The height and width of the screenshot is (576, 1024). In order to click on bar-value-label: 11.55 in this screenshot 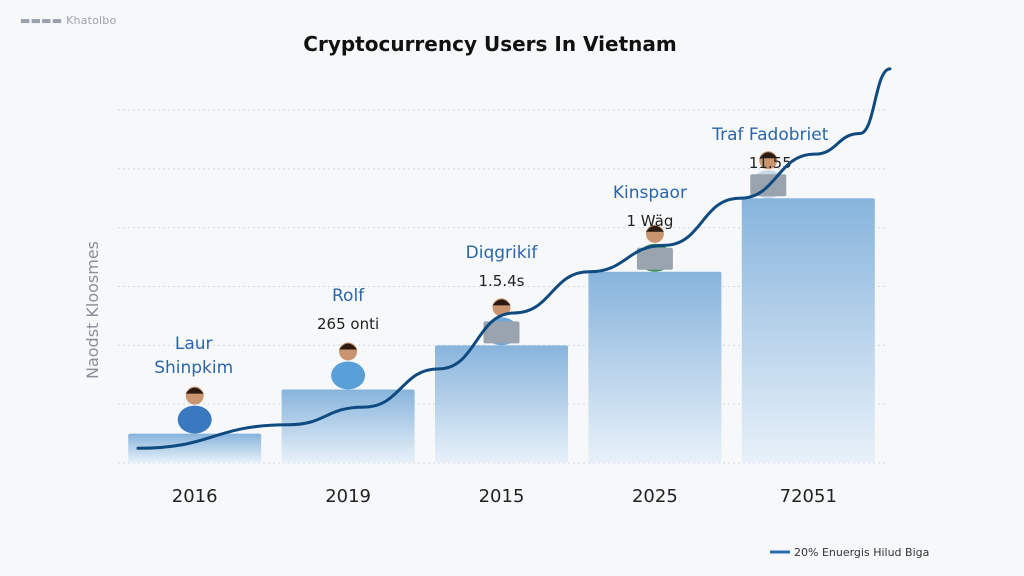, I will do `click(770, 163)`.